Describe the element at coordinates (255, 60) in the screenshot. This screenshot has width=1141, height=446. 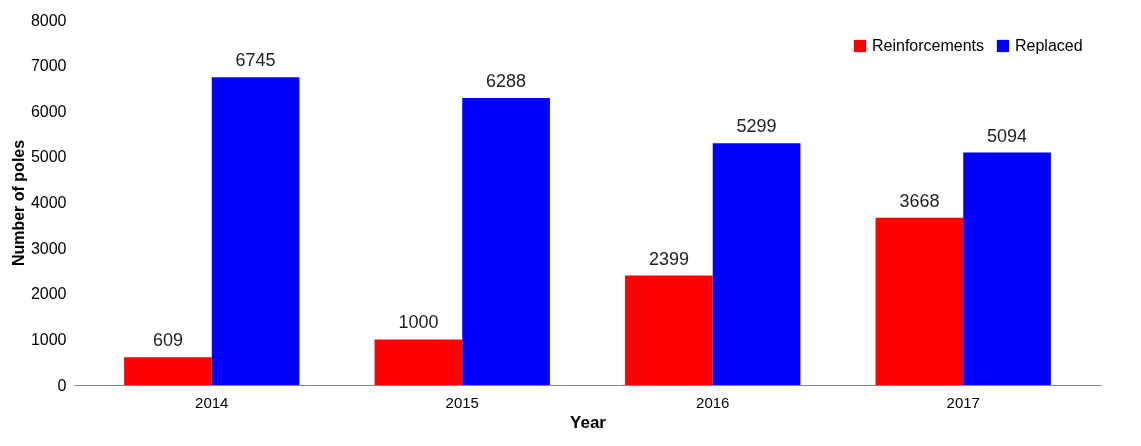
I see `data-label: 6745` at that location.